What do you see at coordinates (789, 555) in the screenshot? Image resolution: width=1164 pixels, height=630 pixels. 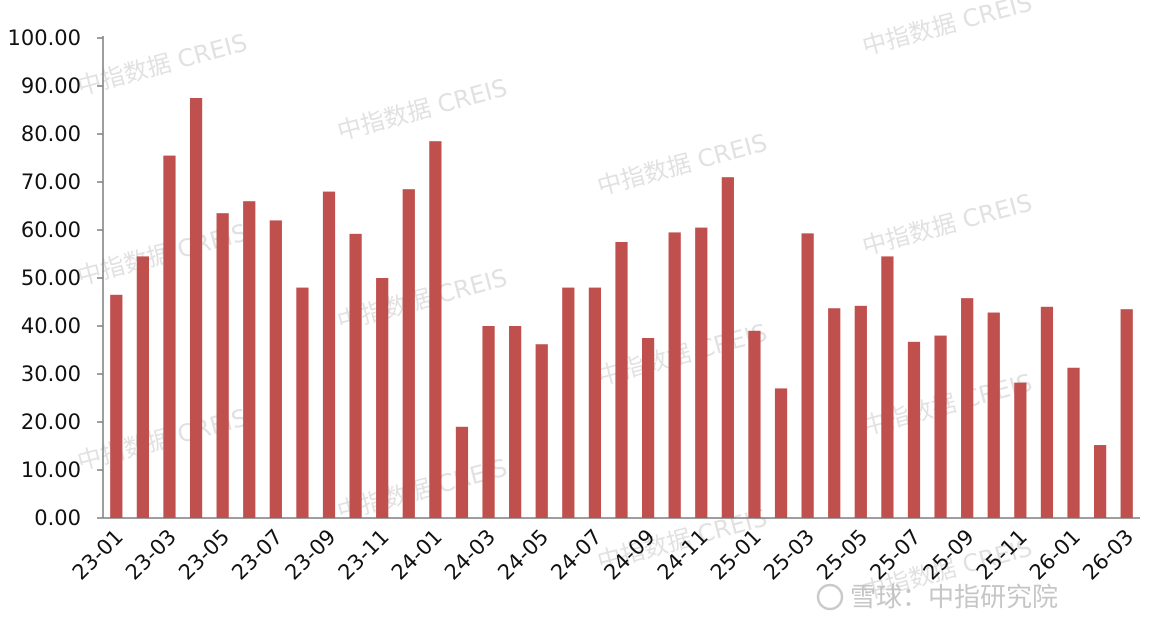 I see `x-tick-label: 25-03` at bounding box center [789, 555].